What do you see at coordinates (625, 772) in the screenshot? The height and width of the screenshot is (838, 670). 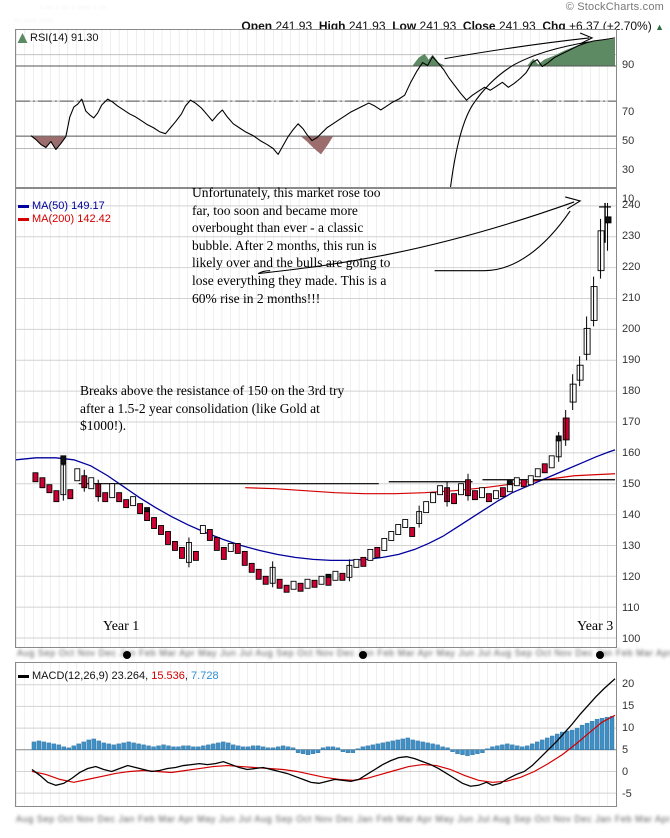 I see `macd-tick: 0` at bounding box center [625, 772].